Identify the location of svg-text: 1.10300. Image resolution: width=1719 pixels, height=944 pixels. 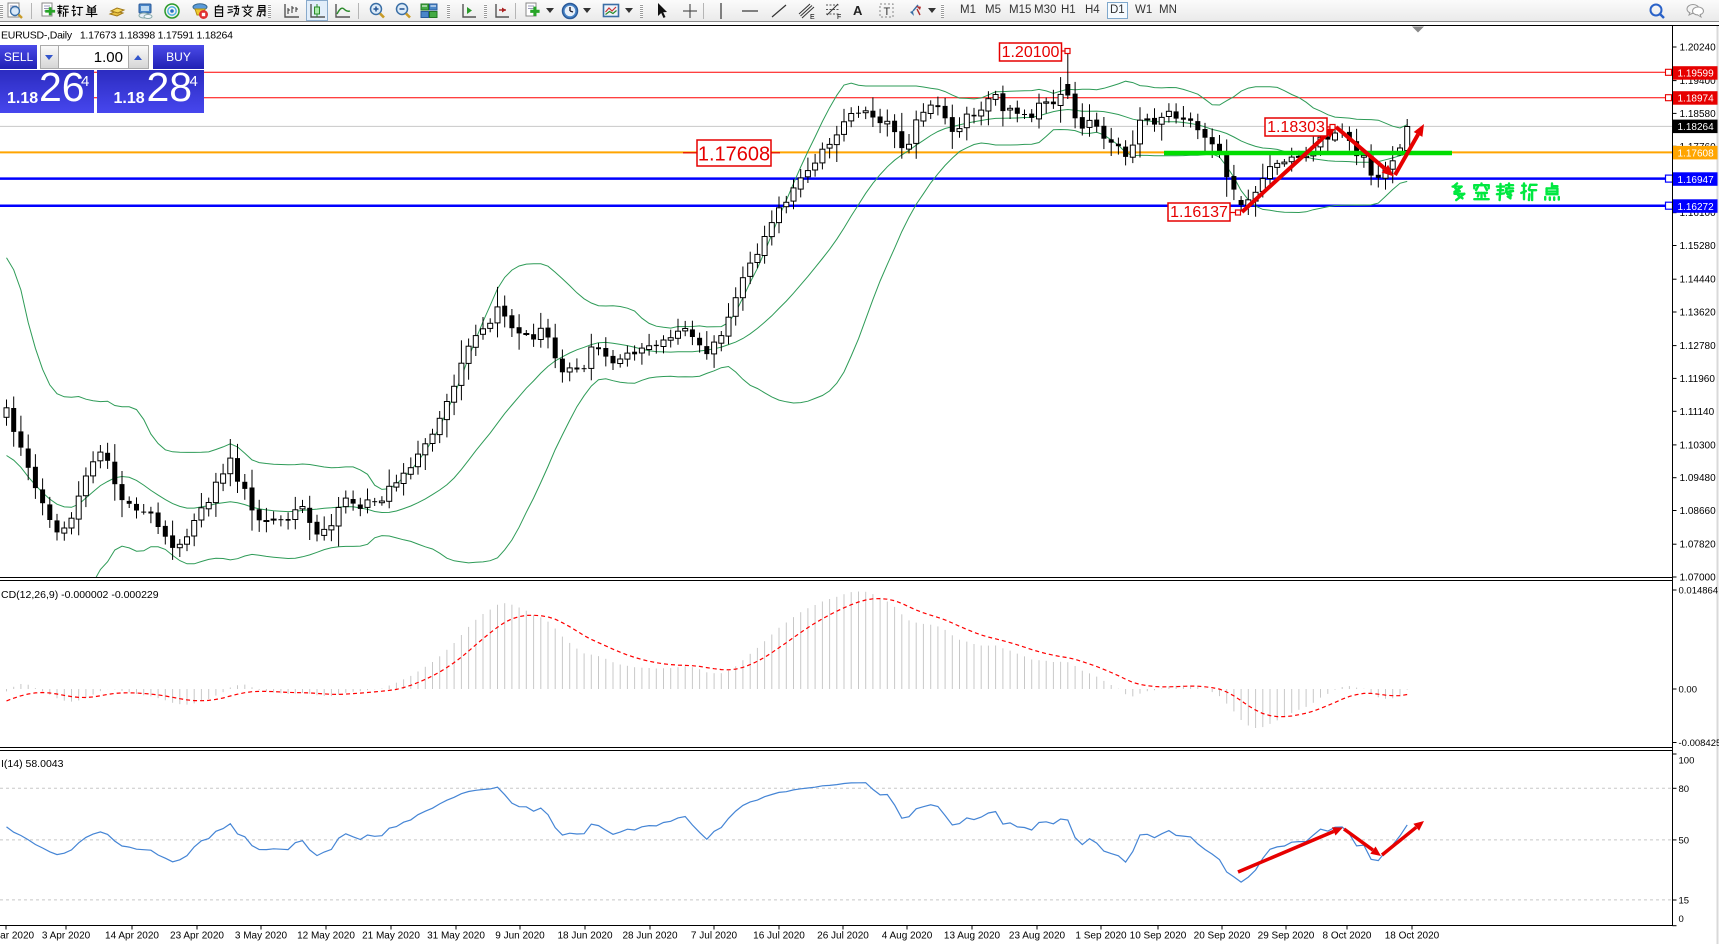
(1698, 445).